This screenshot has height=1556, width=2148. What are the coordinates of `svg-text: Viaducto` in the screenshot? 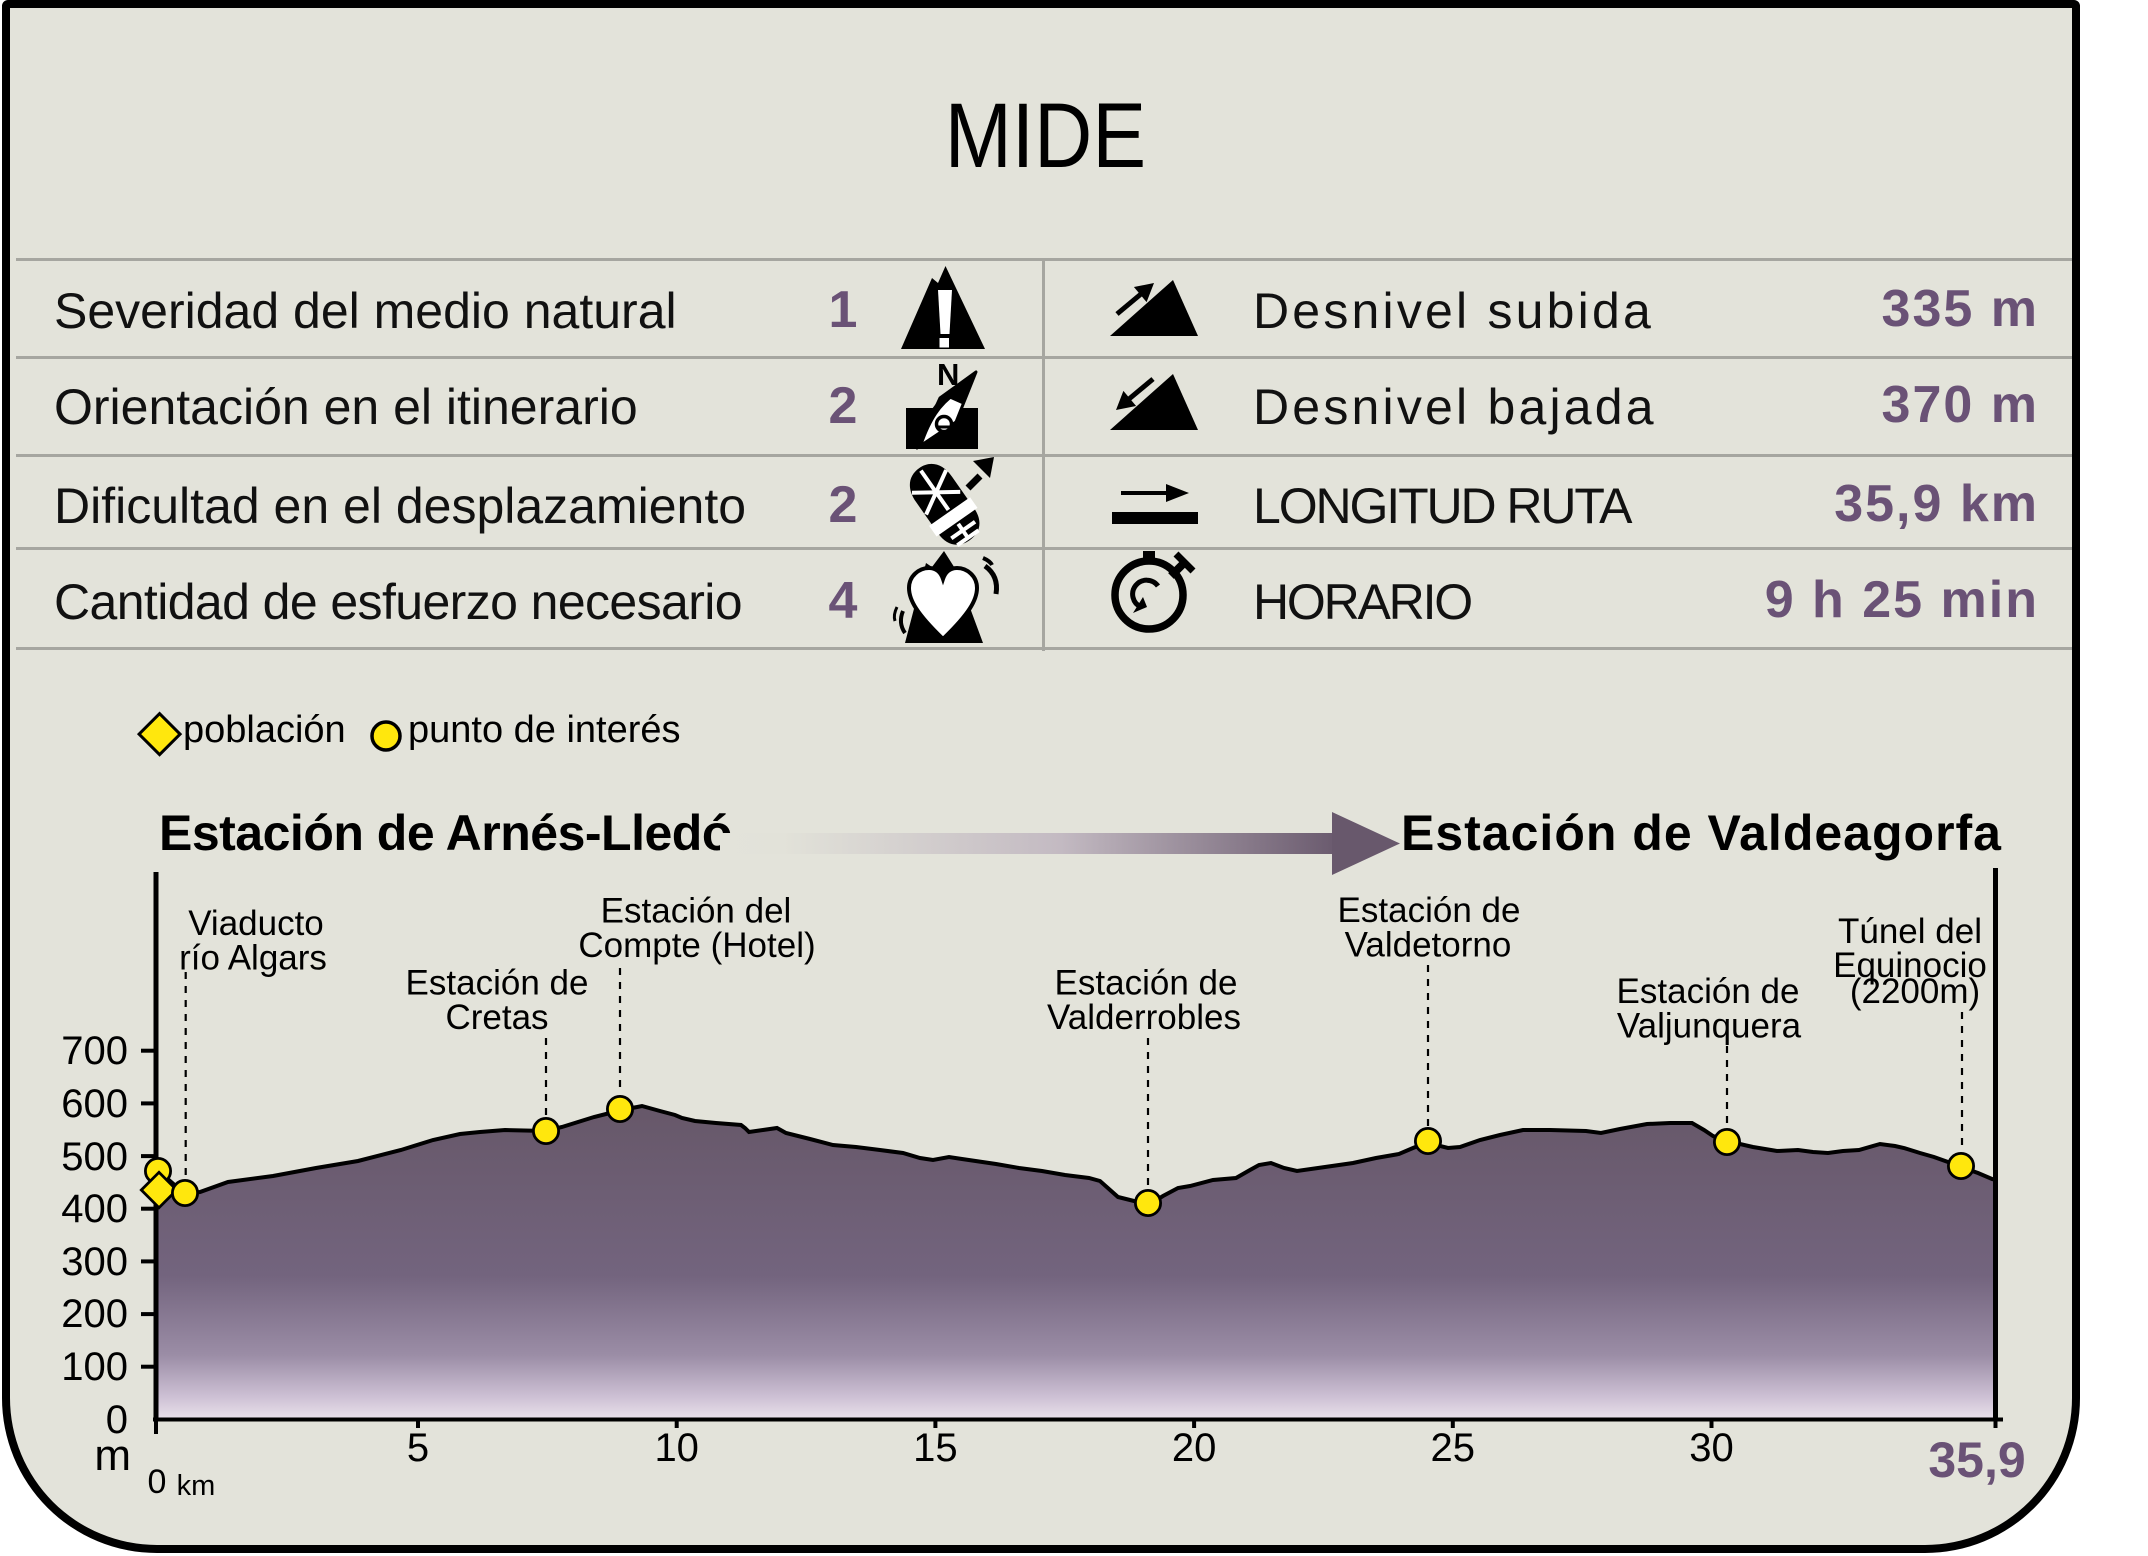 It's located at (256, 923).